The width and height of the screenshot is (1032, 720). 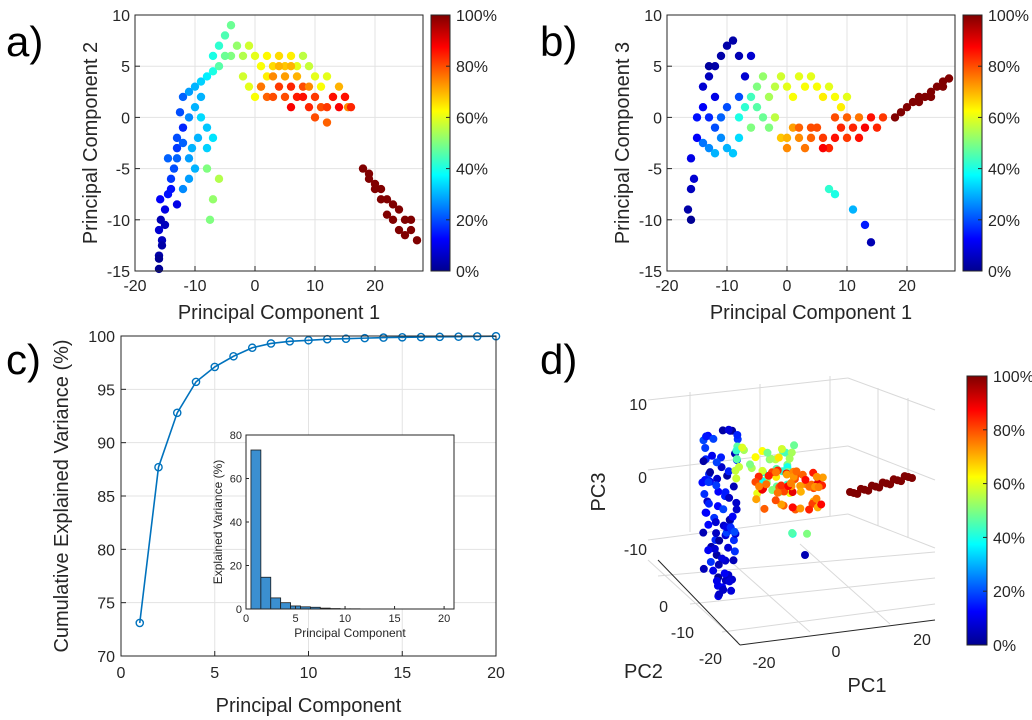 I want to click on panel-a-colorbar-tick-label: 60%, so click(x=472, y=118).